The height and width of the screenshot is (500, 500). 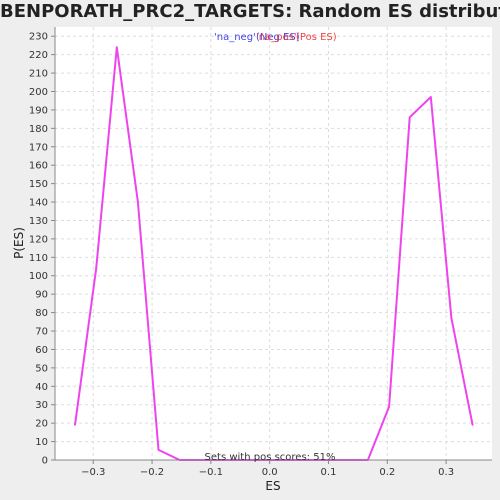 What do you see at coordinates (38, 239) in the screenshot?
I see `y-tick-label: 120` at bounding box center [38, 239].